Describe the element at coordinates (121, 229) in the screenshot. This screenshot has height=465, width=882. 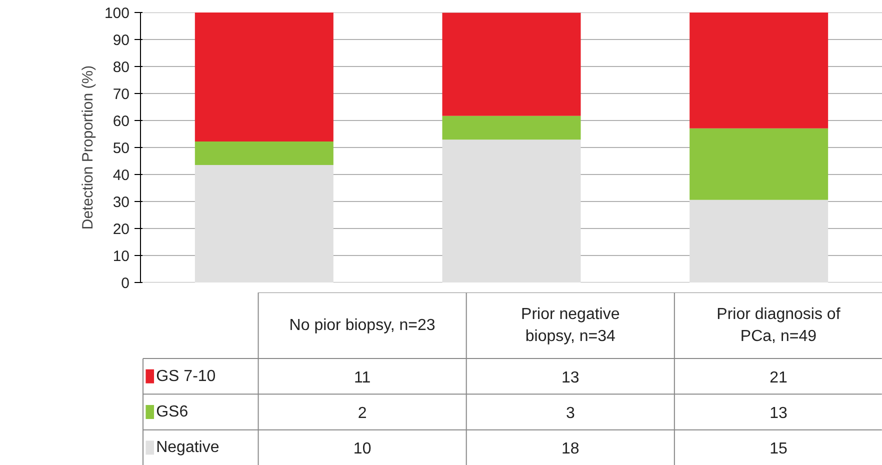
I see `y-tick-label: 20` at that location.